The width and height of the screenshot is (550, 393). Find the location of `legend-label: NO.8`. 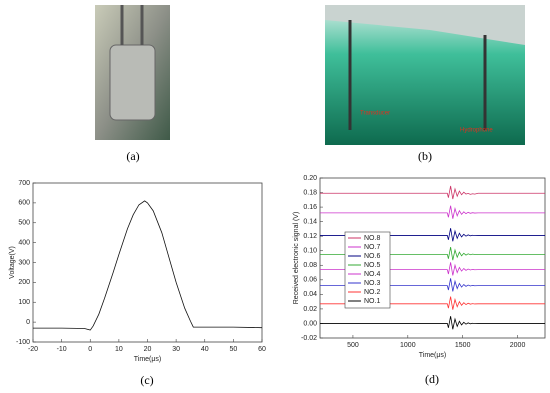

legend-label: NO.8 is located at coordinates (372, 238).